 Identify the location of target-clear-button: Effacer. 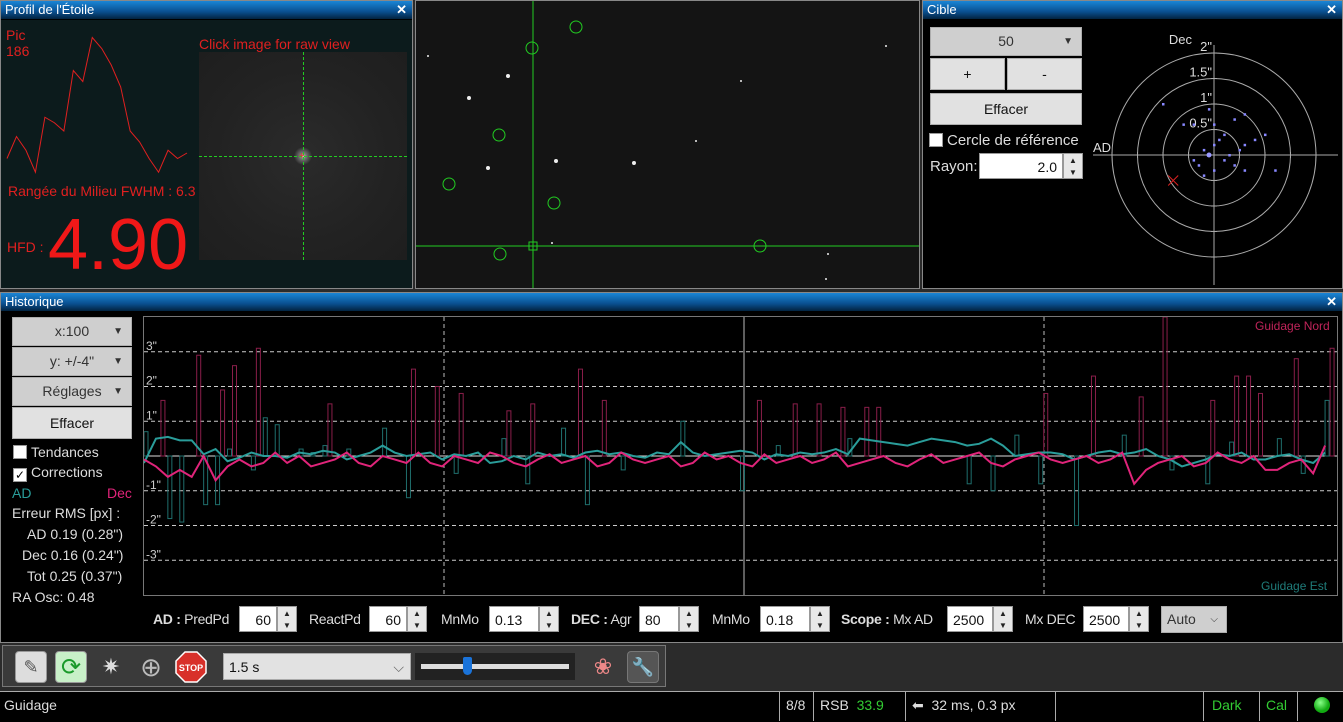
(1006, 109).